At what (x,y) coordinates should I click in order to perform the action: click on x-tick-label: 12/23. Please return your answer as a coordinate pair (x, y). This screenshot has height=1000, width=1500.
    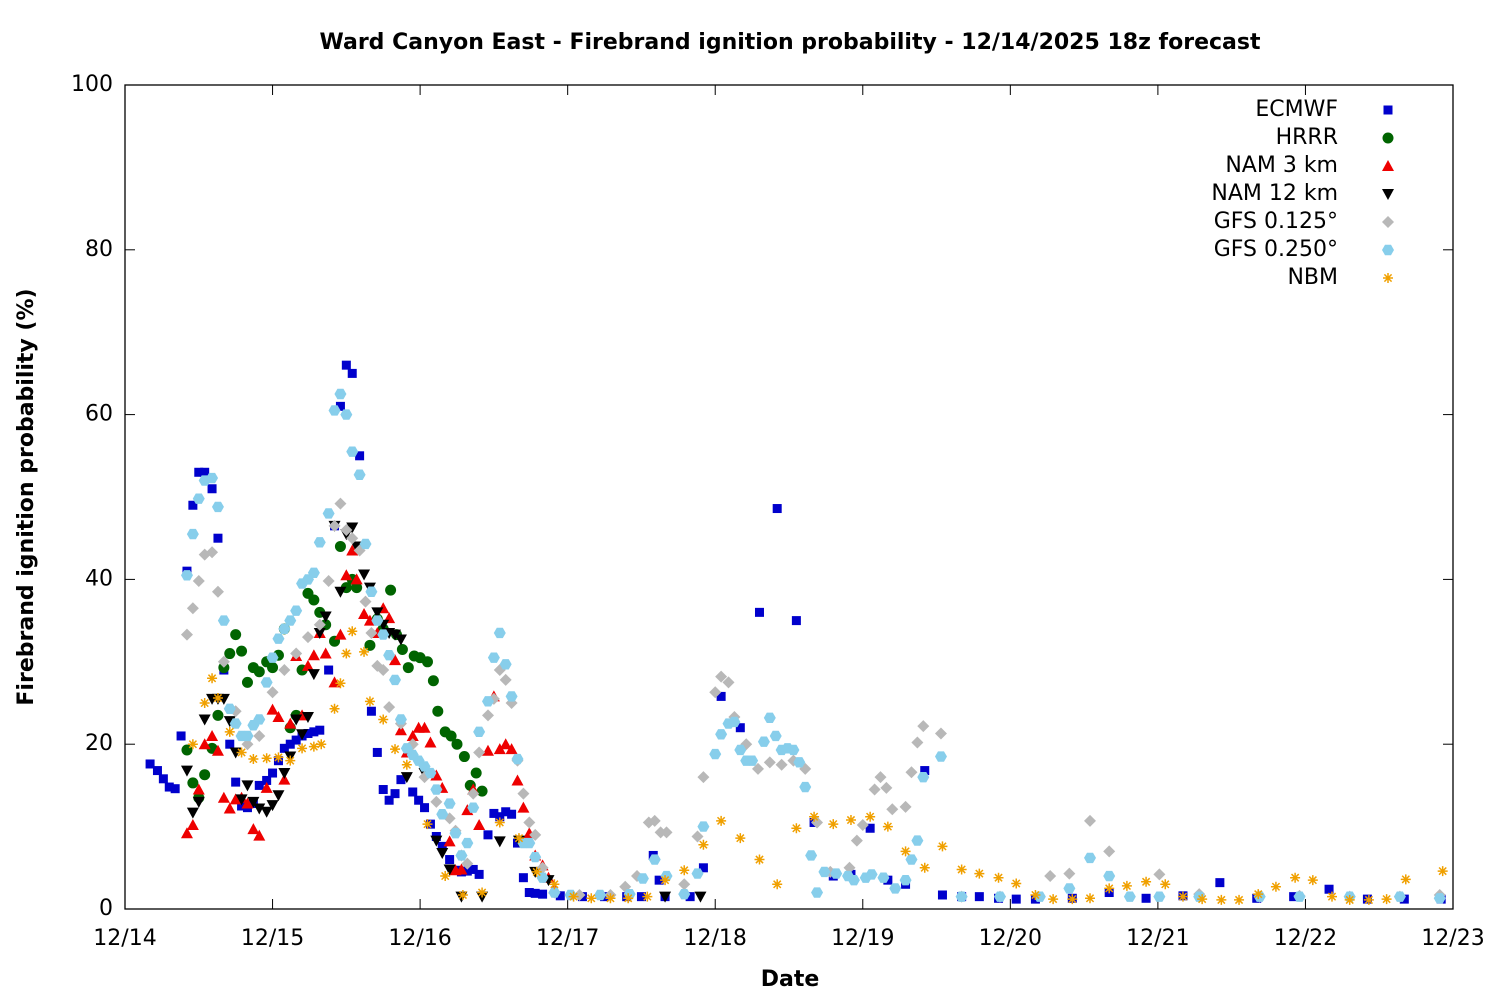
    Looking at the image, I should click on (1452, 938).